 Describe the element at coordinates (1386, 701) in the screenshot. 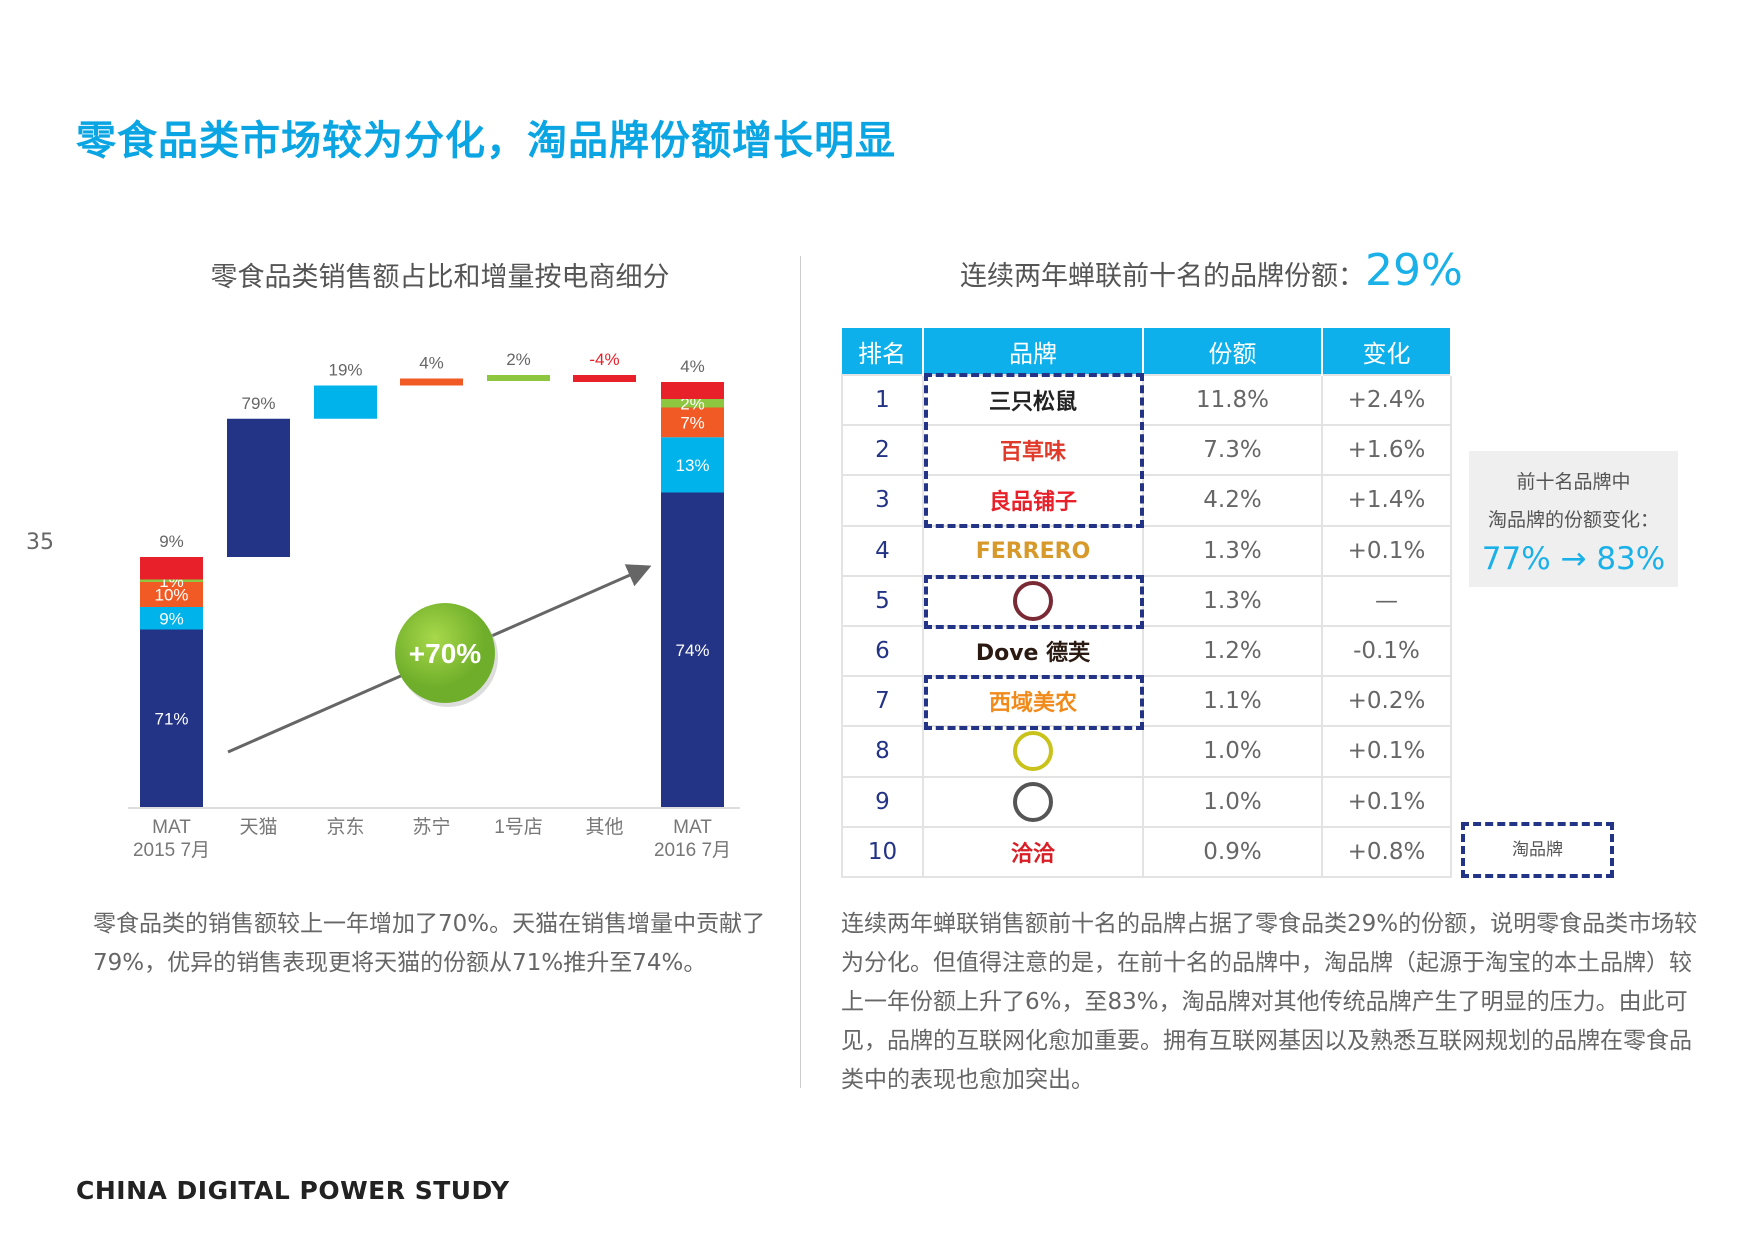

I see `change-cell: +0.2%` at that location.